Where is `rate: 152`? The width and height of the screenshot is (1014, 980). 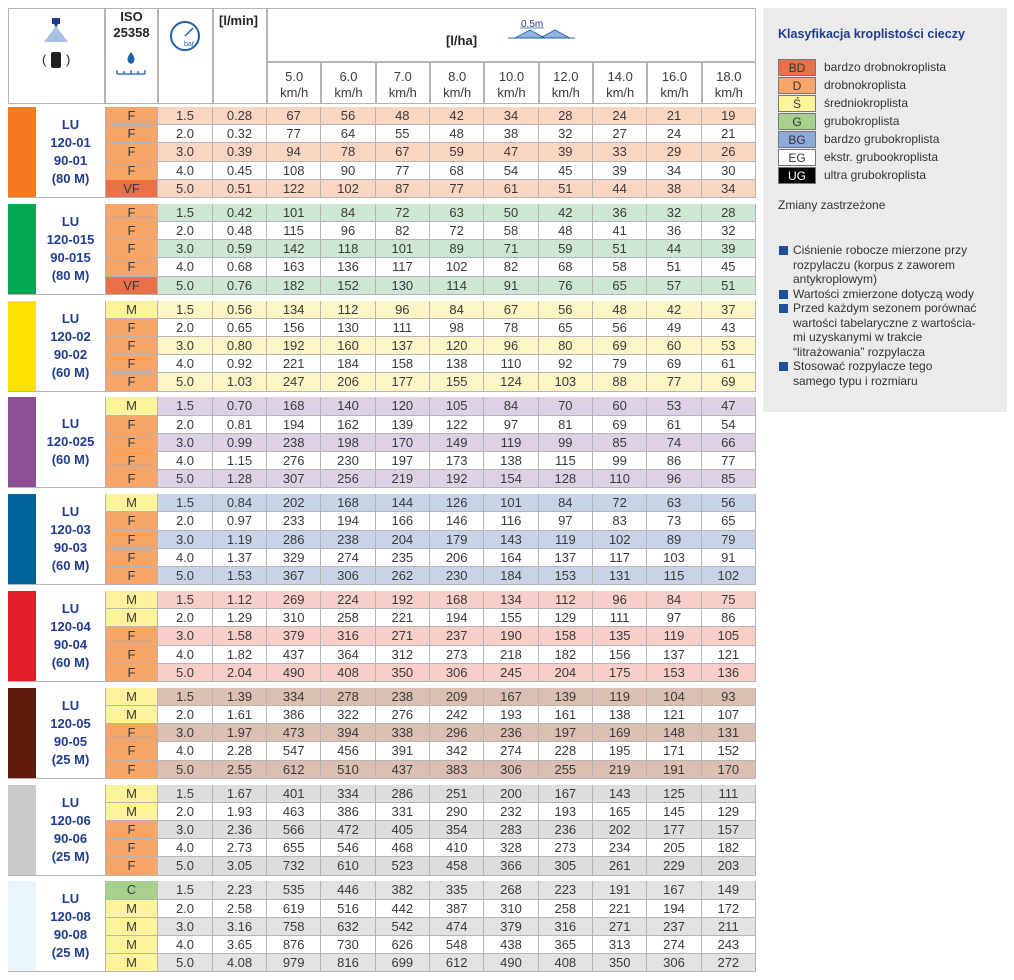 rate: 152 is located at coordinates (728, 751).